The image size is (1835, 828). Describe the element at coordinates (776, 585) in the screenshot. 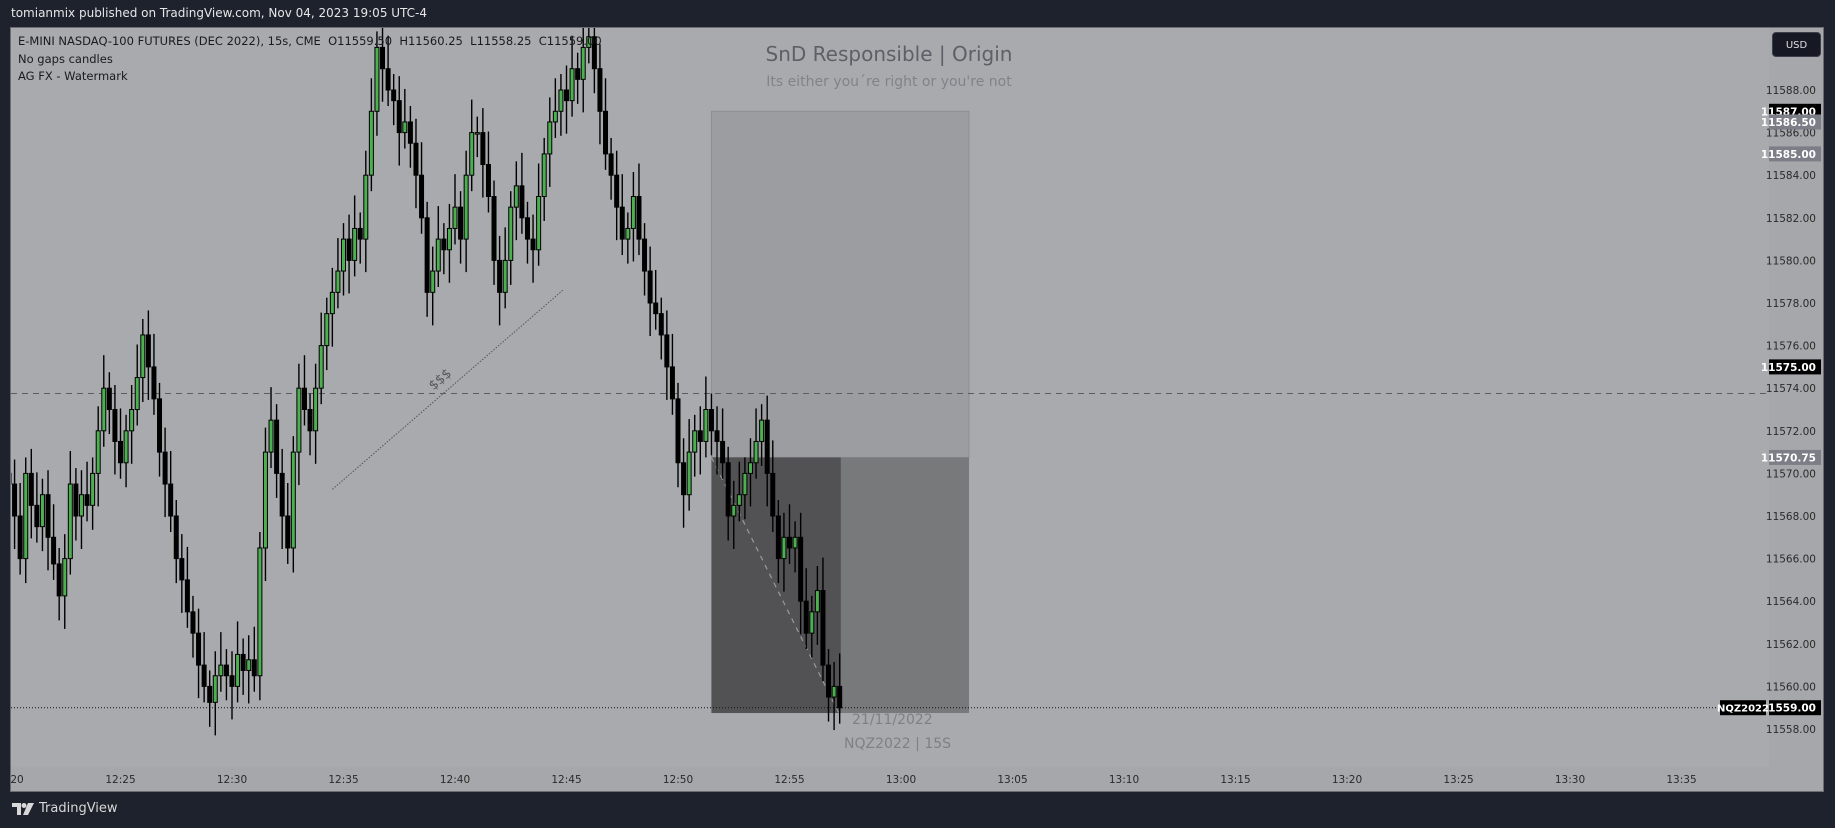

I see `filled-zone` at that location.